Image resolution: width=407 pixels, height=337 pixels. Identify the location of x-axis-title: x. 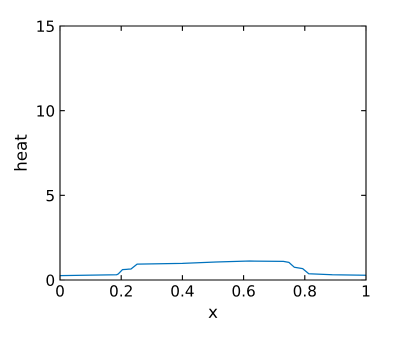
(213, 313).